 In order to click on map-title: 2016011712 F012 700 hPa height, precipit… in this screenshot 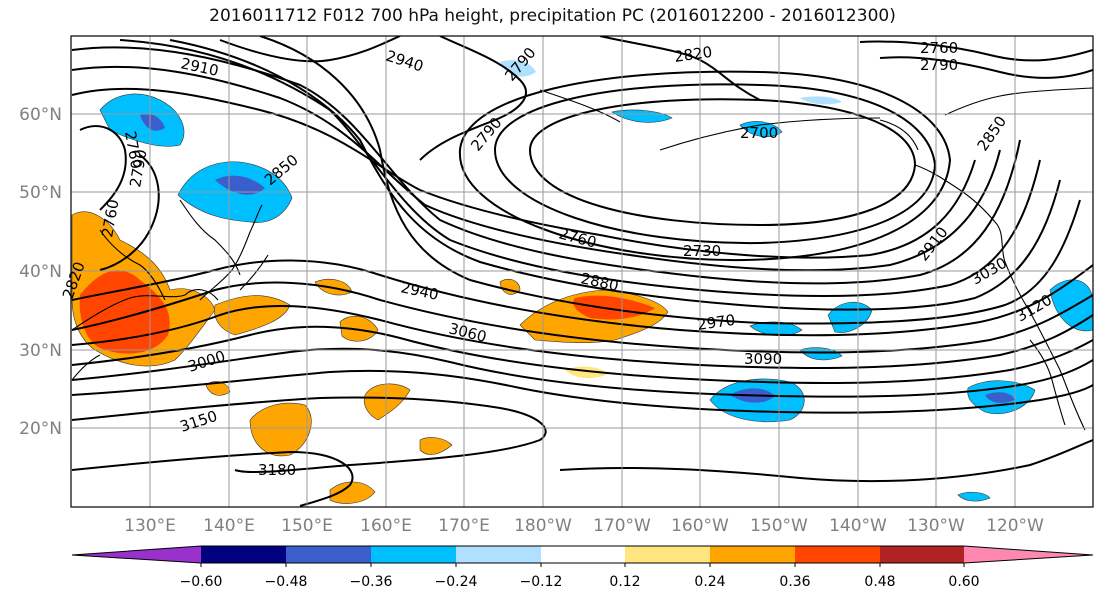, I will do `click(552, 16)`.